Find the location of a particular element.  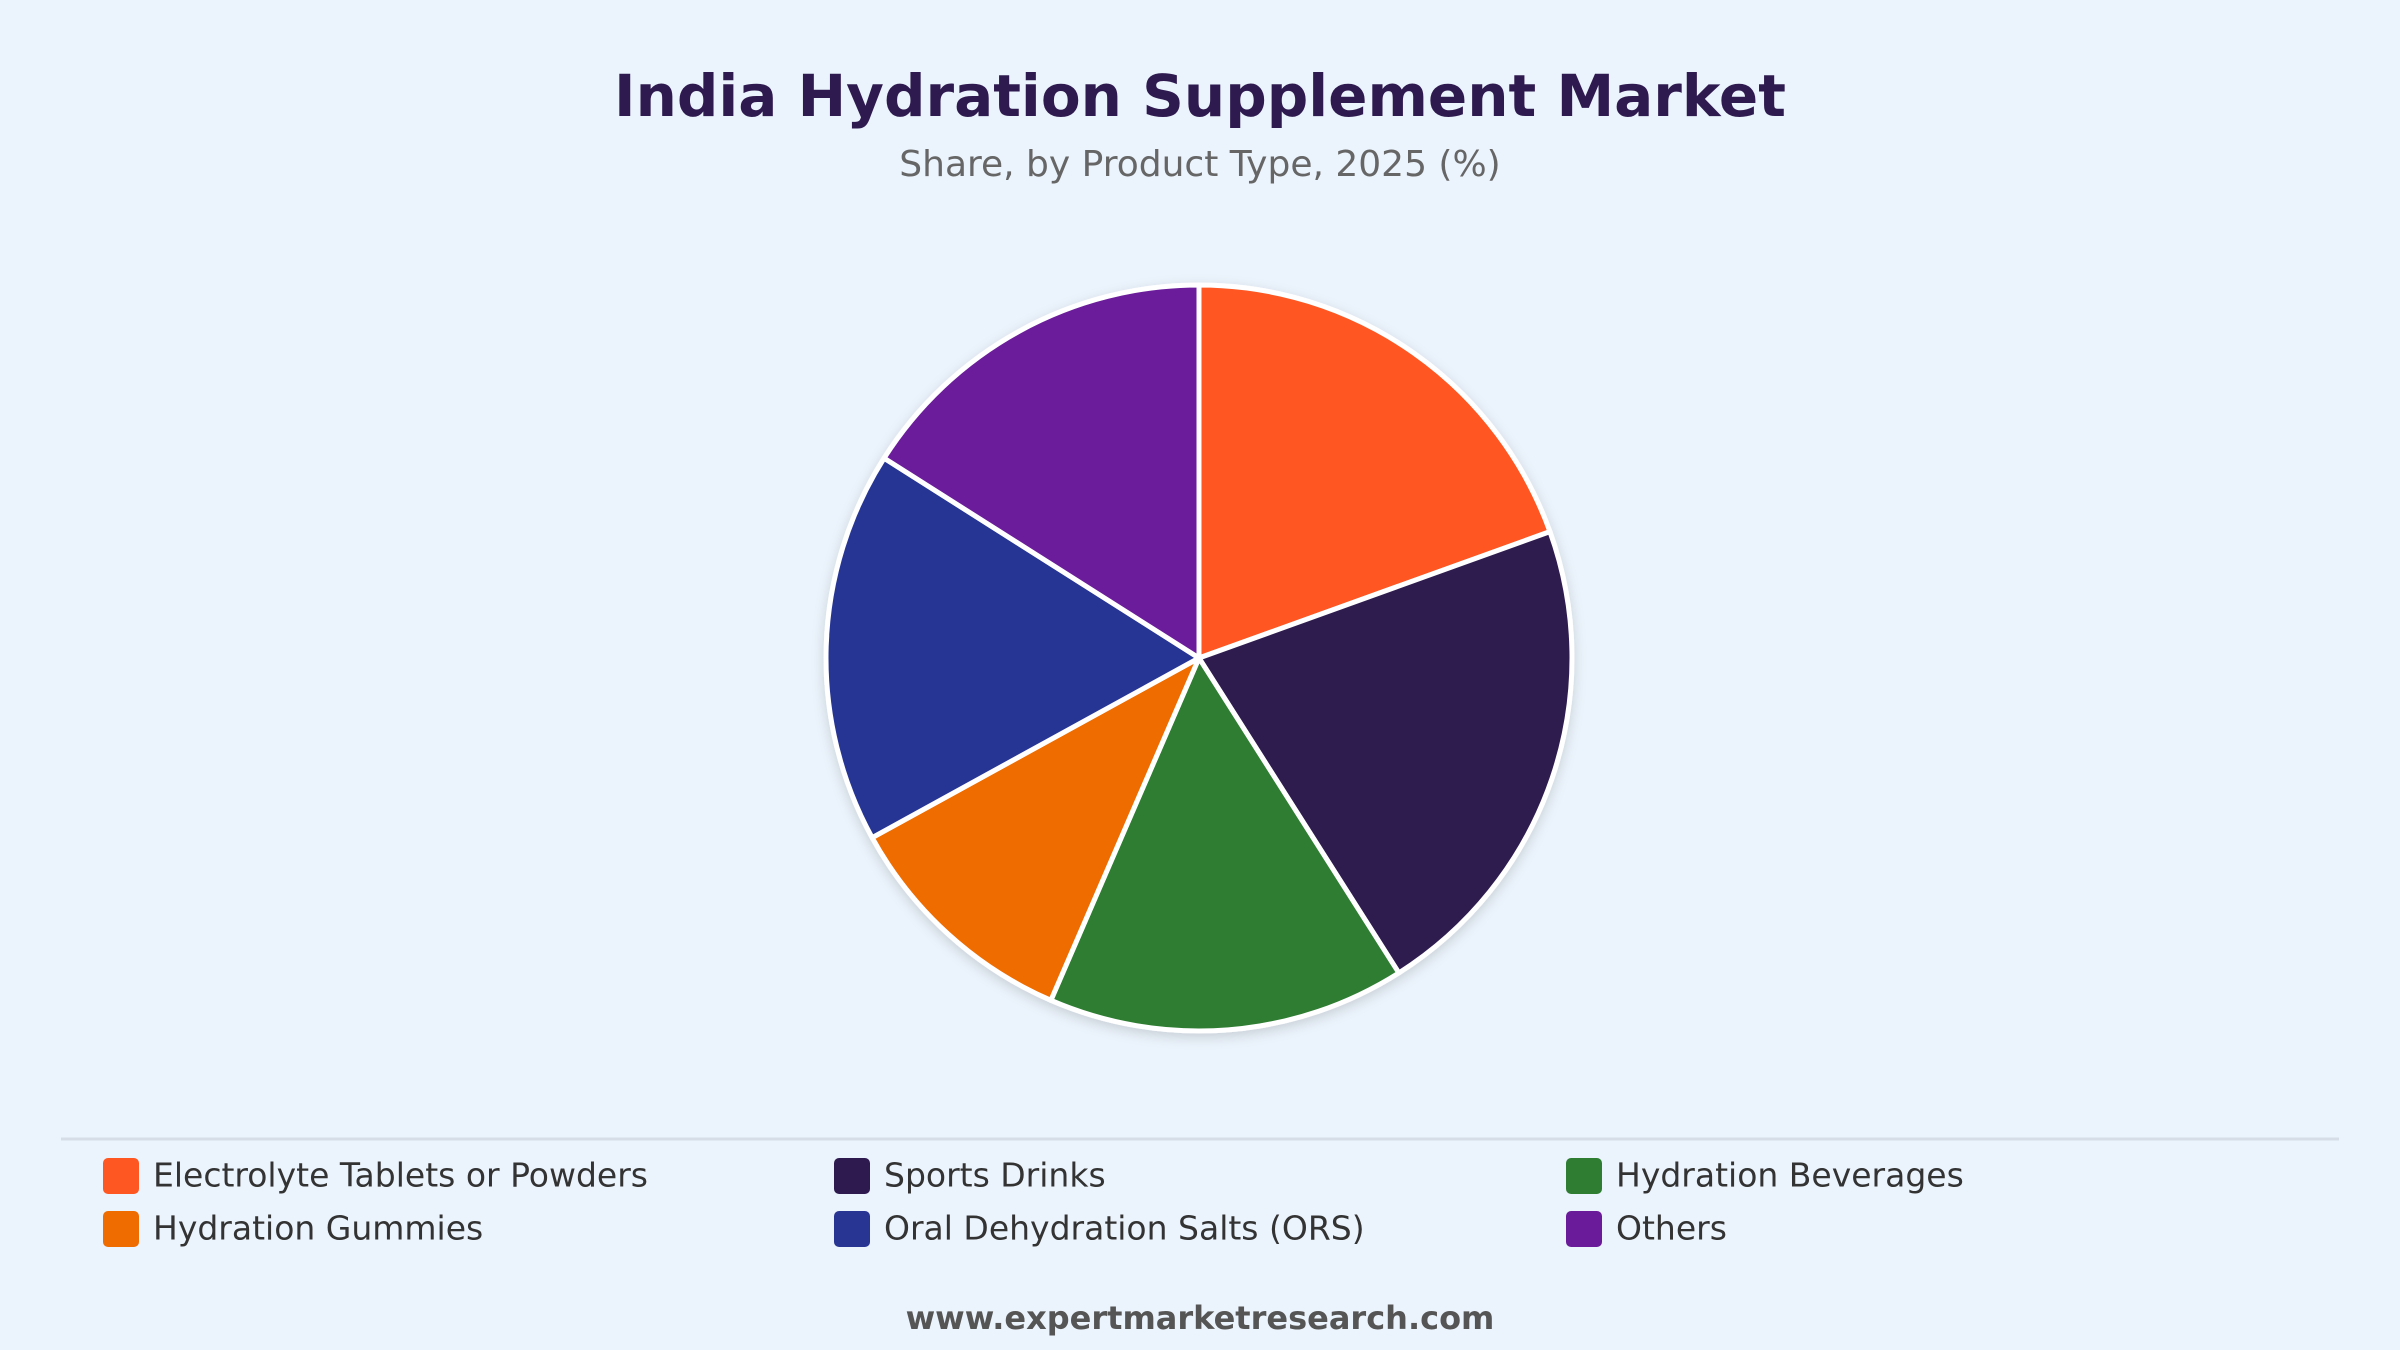

legend-label: Sports Drinks is located at coordinates (995, 1175).